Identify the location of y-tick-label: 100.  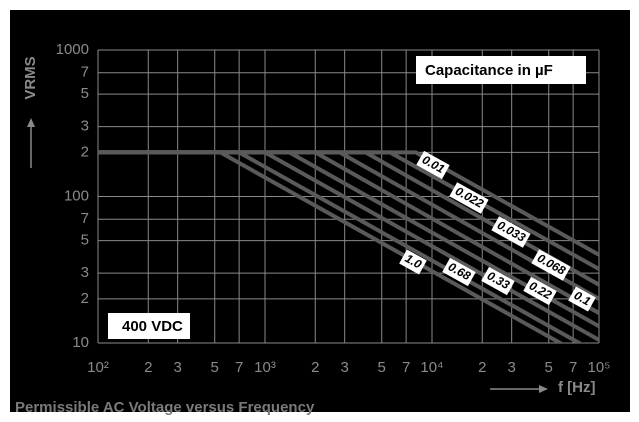
(76, 195).